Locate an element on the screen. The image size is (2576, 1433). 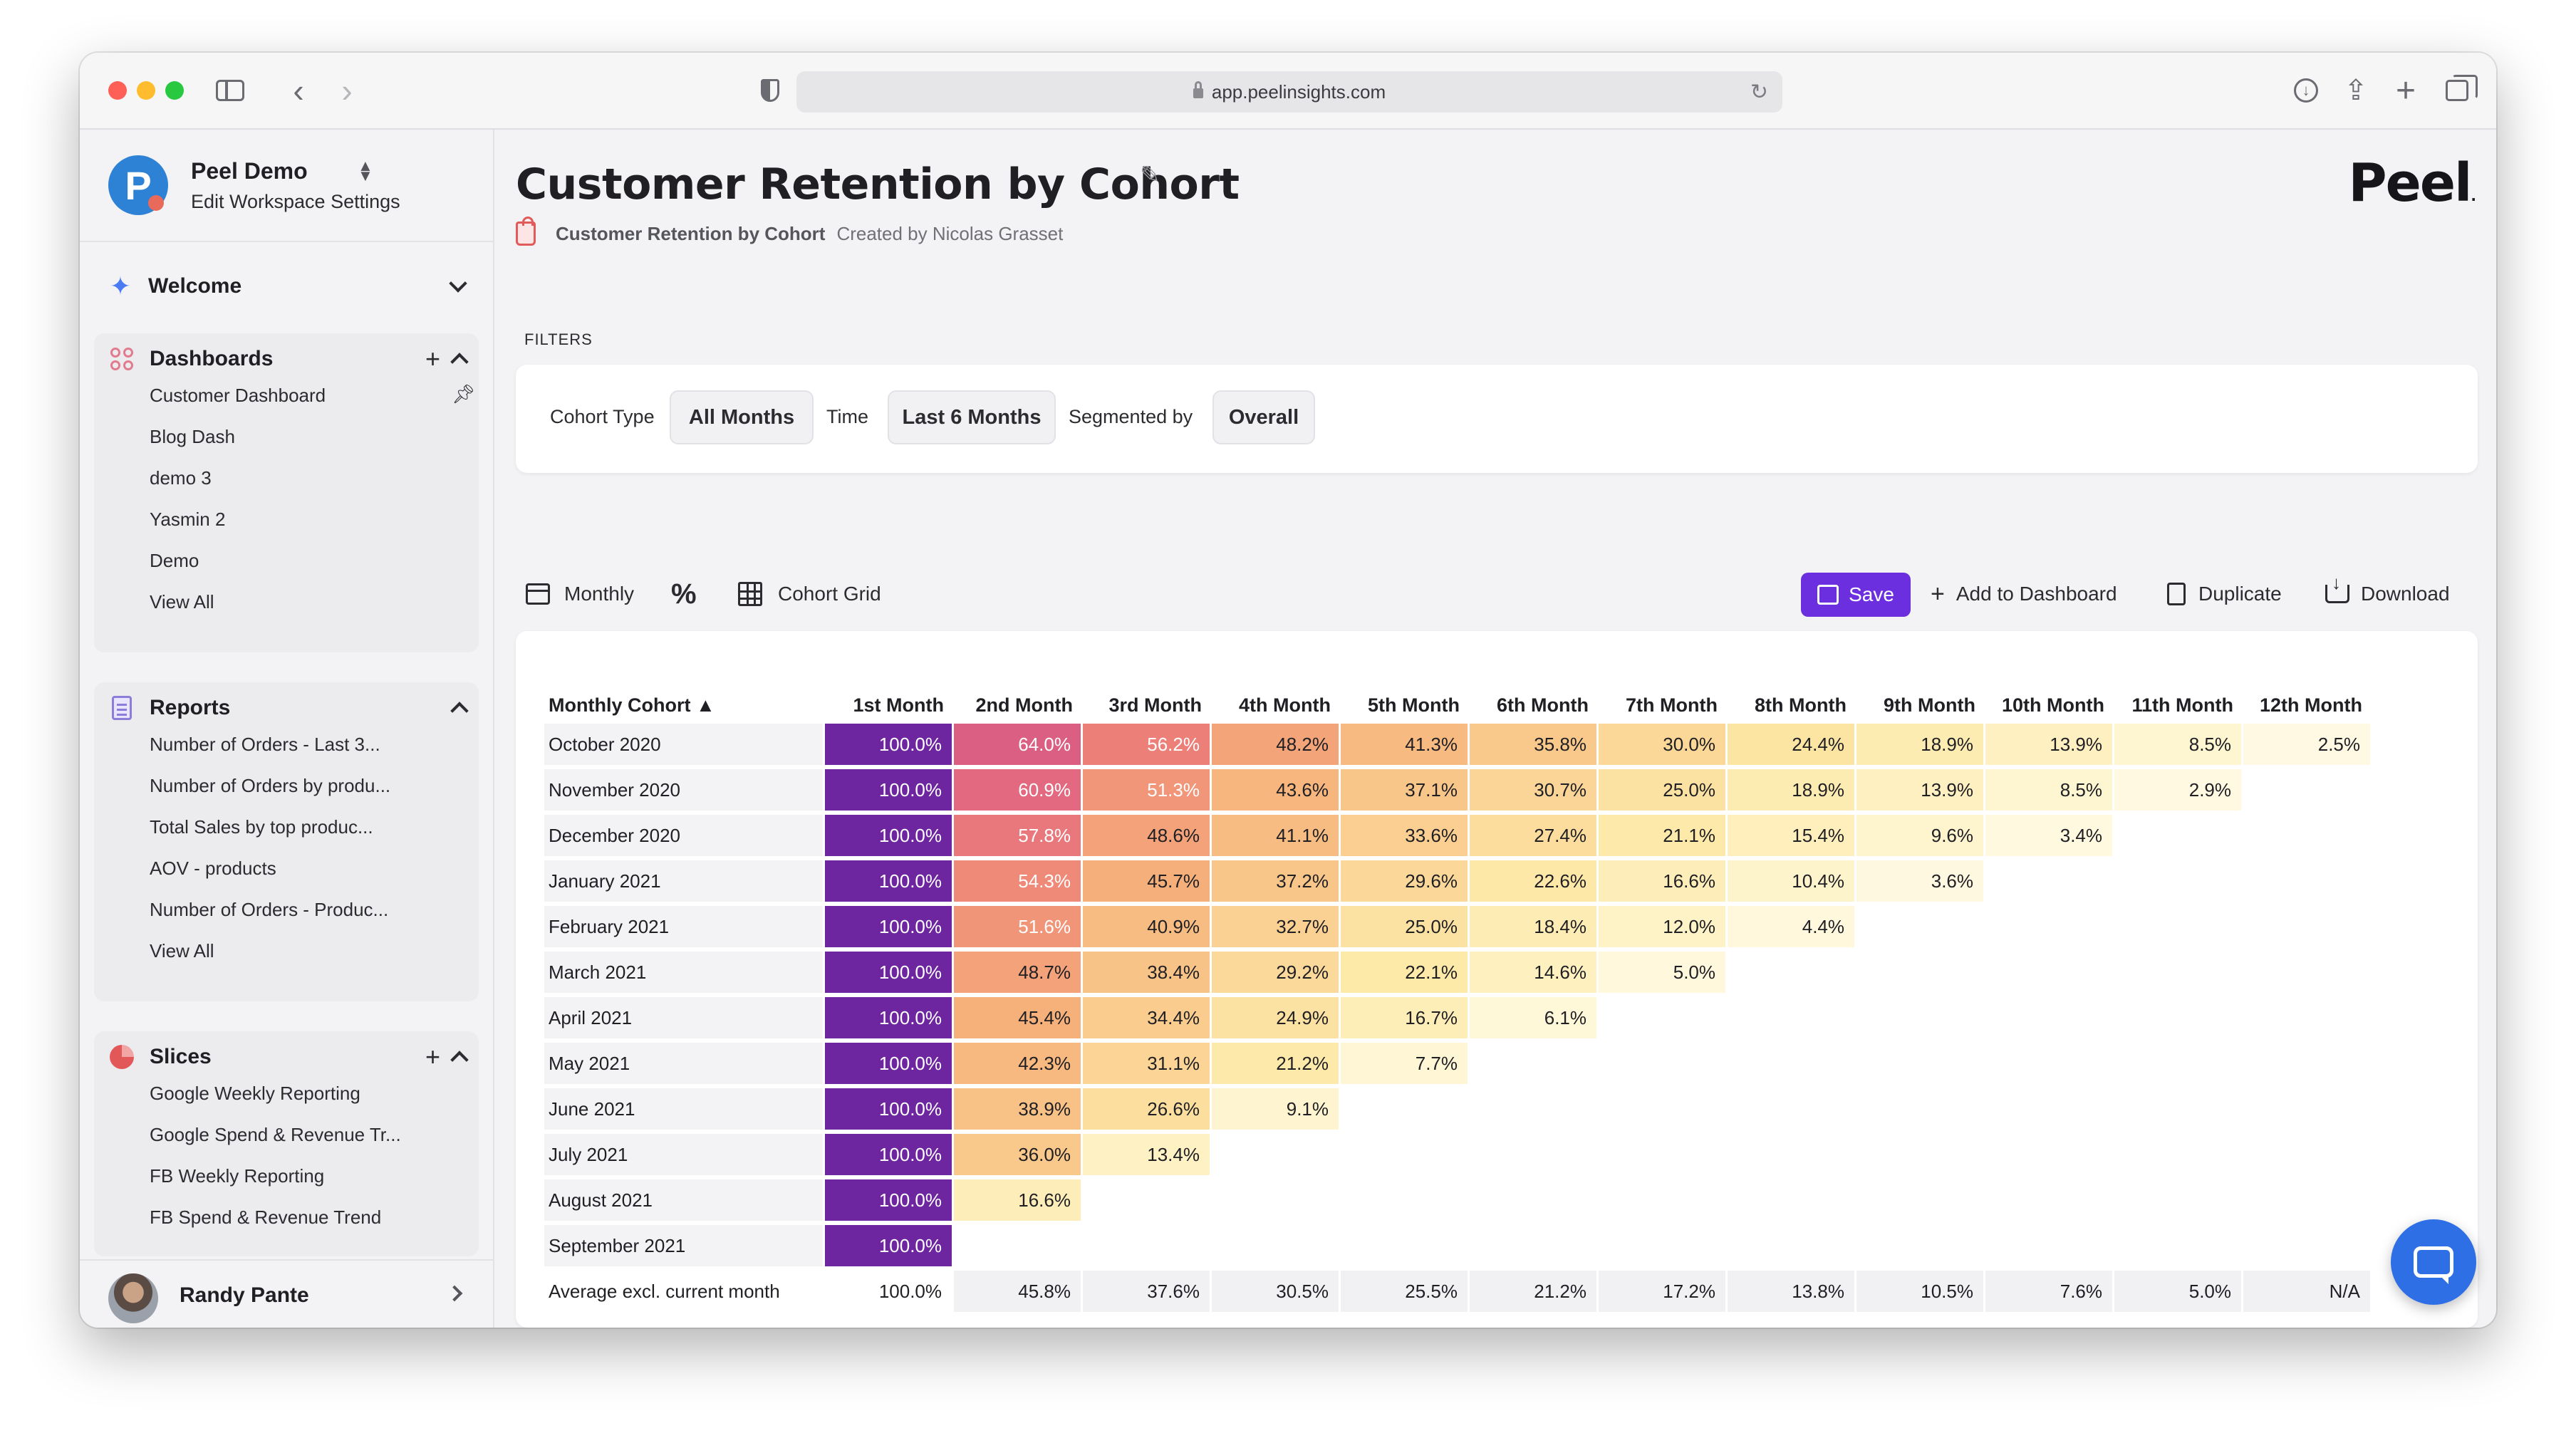
back-icon: ‹ is located at coordinates (298, 90).